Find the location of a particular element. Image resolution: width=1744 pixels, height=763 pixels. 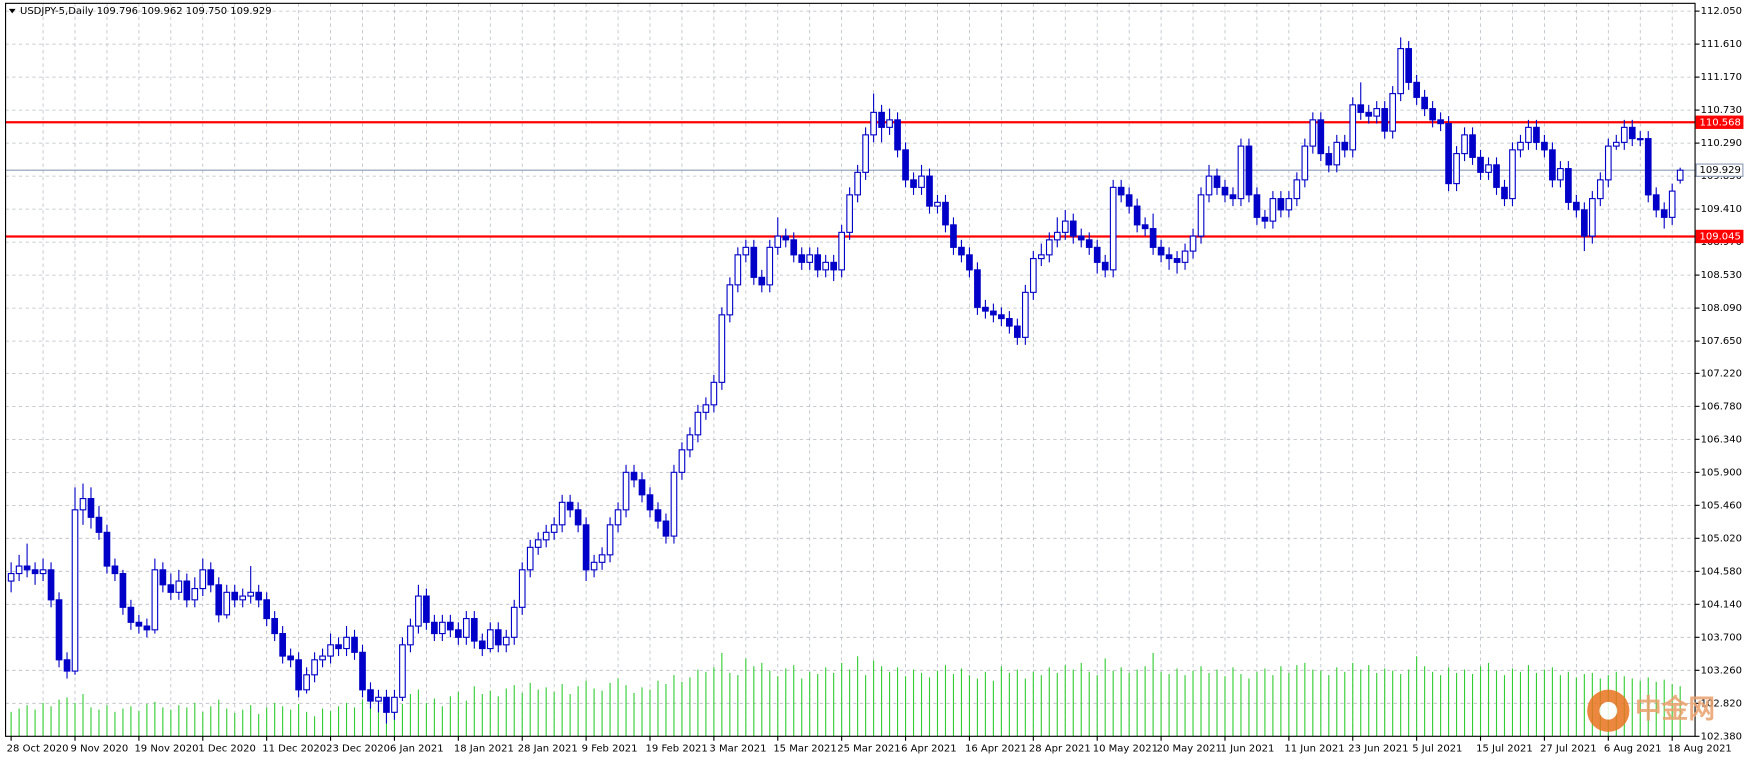

x-tick-label: 16 Apr 2021 is located at coordinates (996, 749).